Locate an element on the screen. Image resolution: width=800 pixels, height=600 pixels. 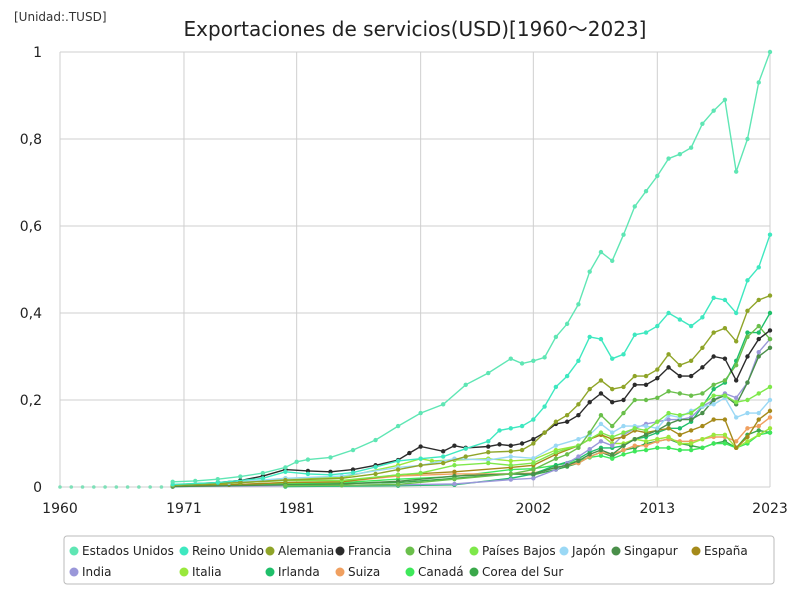
y-tick-label: 0 is located at coordinates (37, 488).